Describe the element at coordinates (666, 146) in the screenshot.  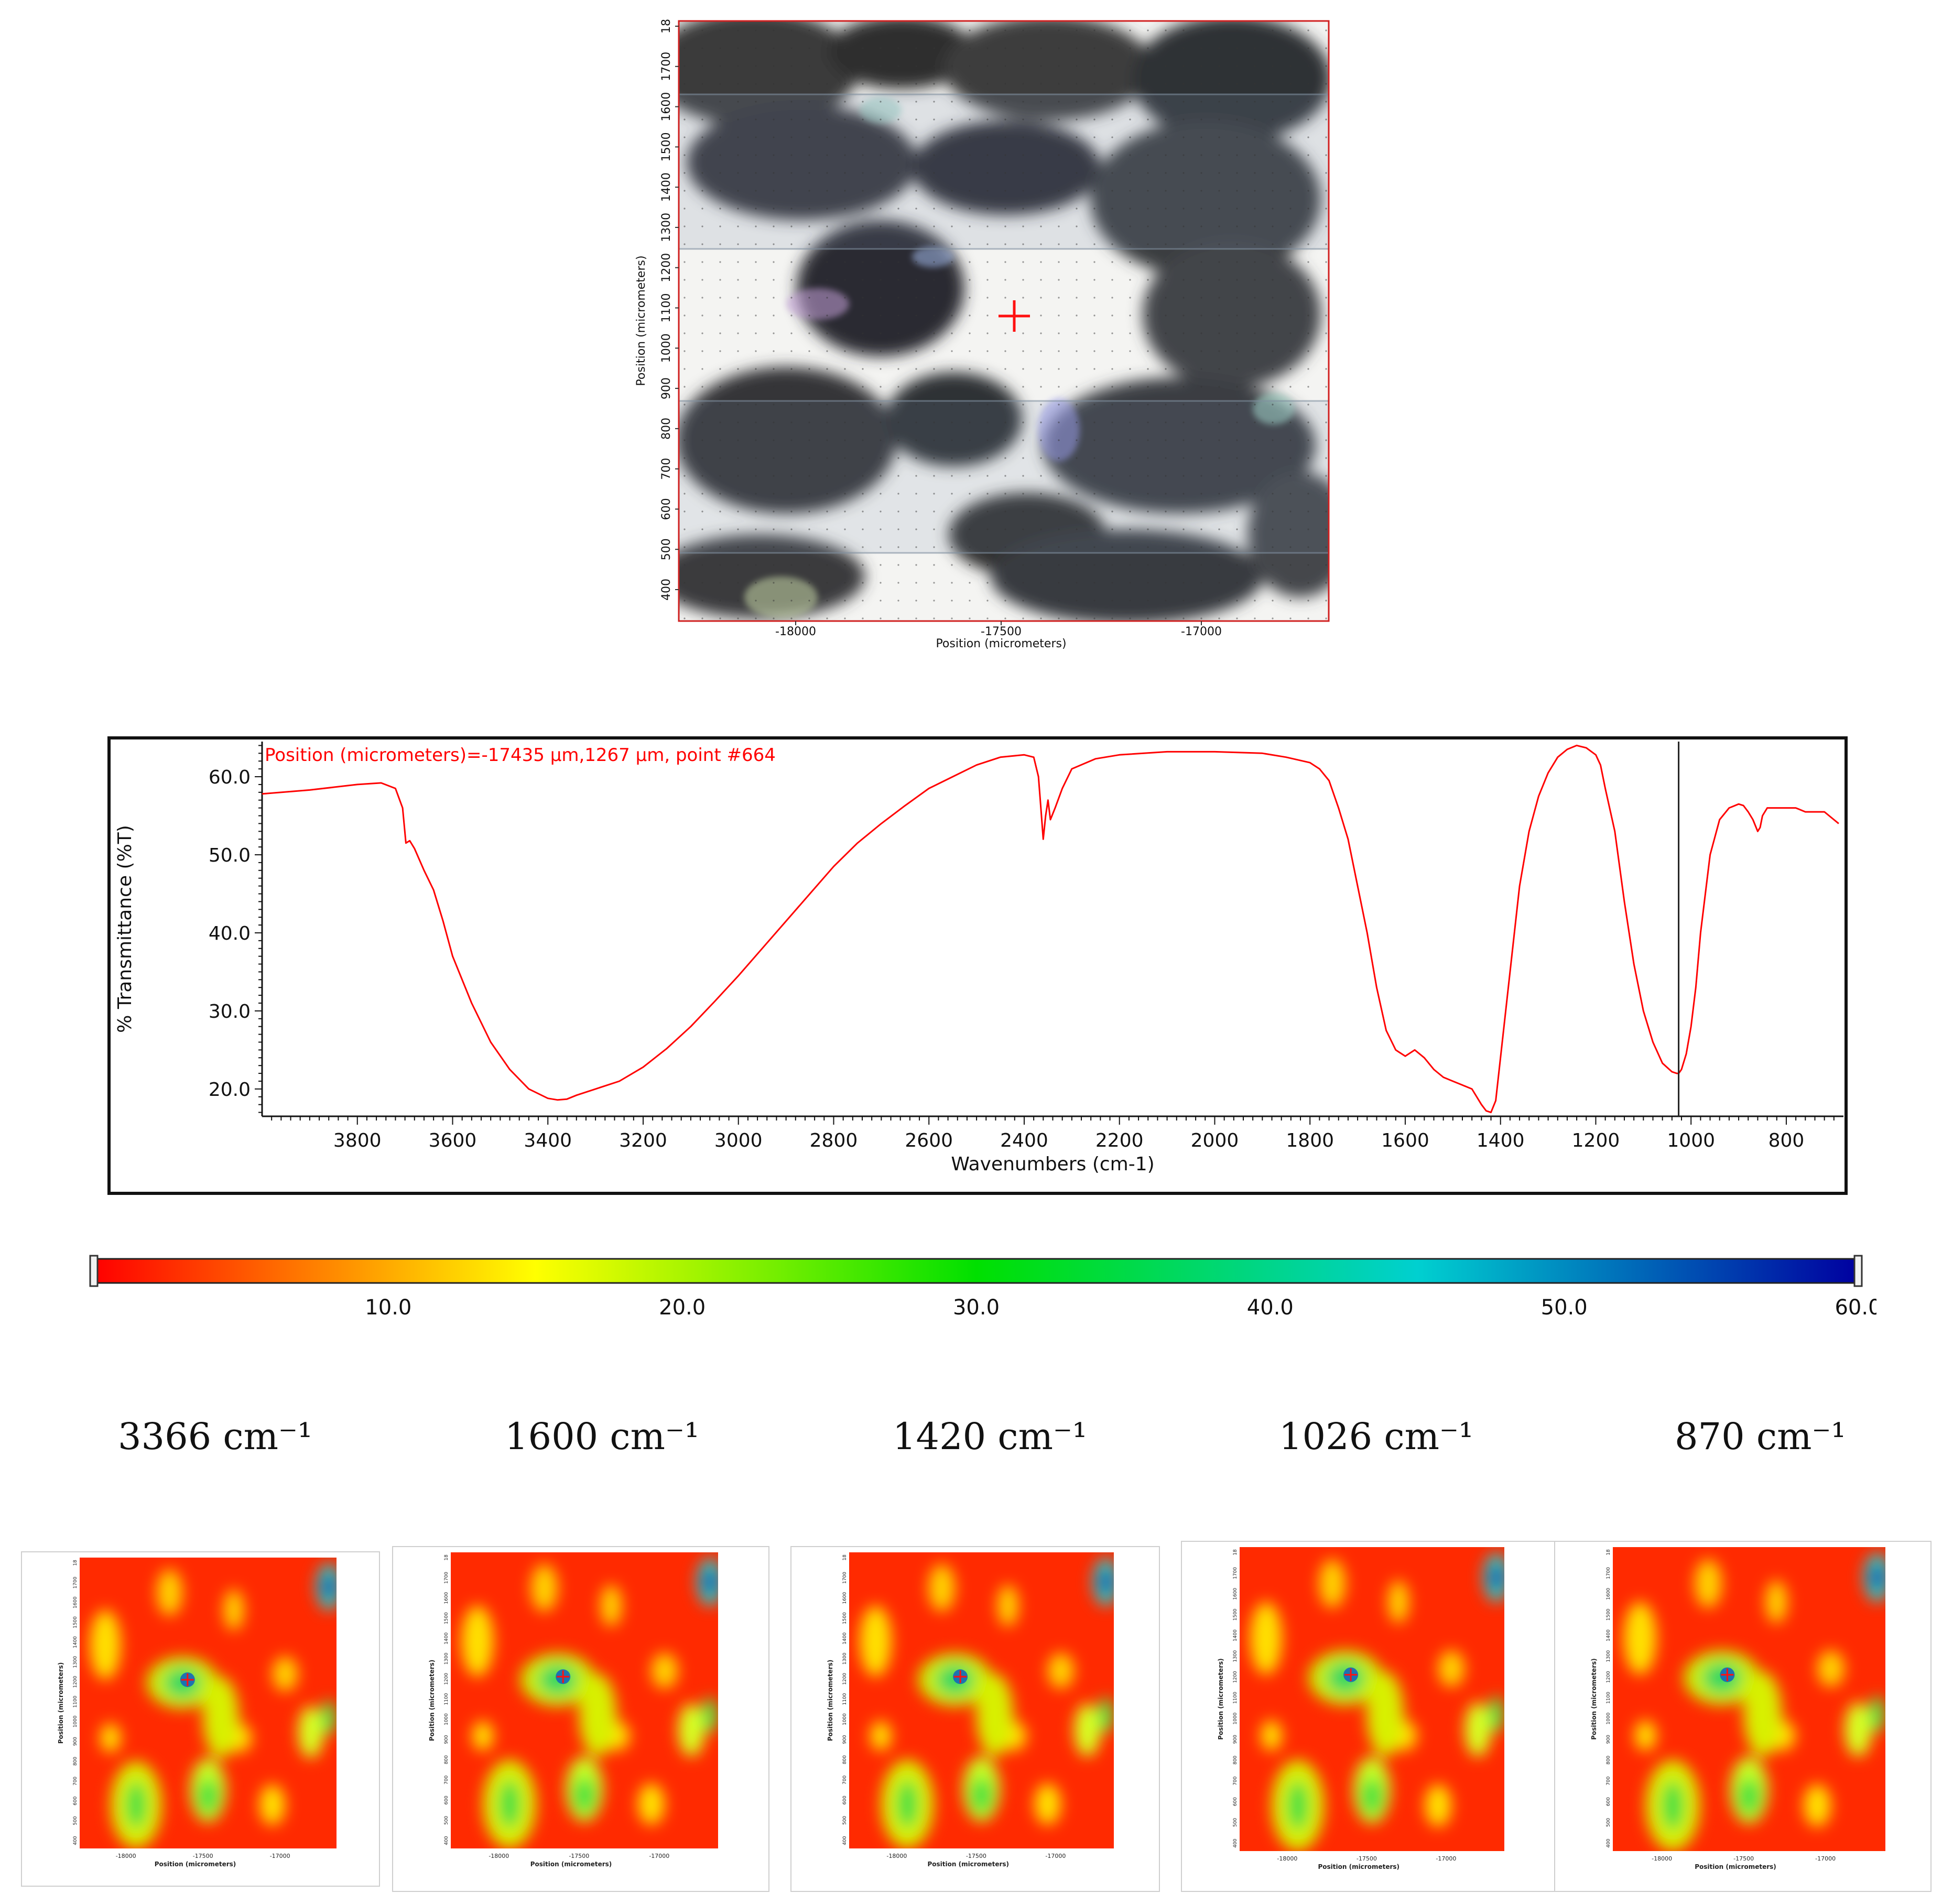
I see `micrograph-y-tick-label: 1500` at that location.